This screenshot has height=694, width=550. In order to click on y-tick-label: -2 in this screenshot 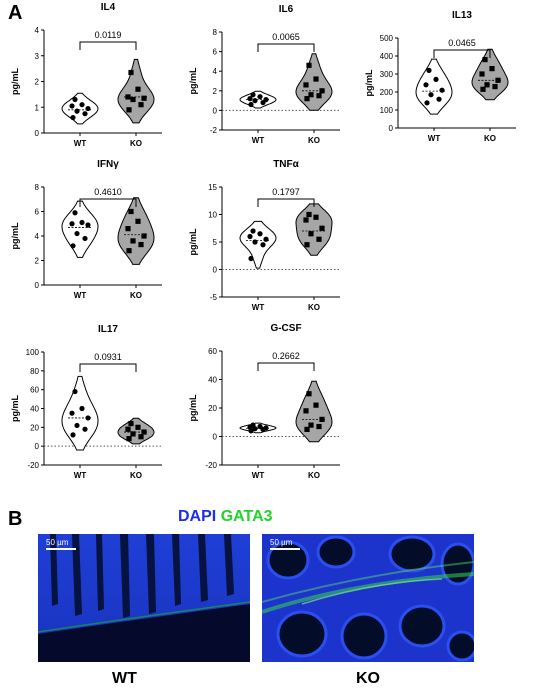, I will do `click(214, 130)`.